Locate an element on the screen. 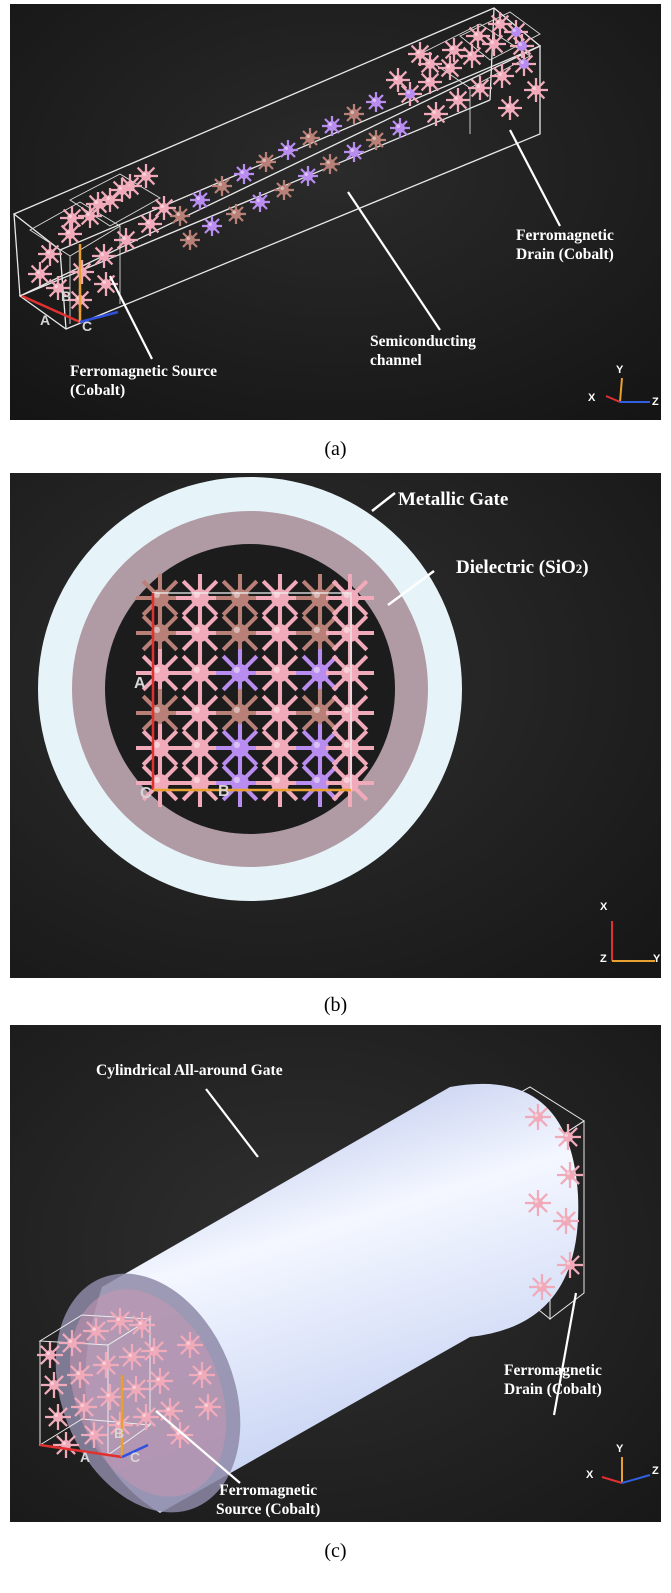 The height and width of the screenshot is (1593, 671). drain-label-c-line2: Drain (Cobalt) is located at coordinates (553, 1389).